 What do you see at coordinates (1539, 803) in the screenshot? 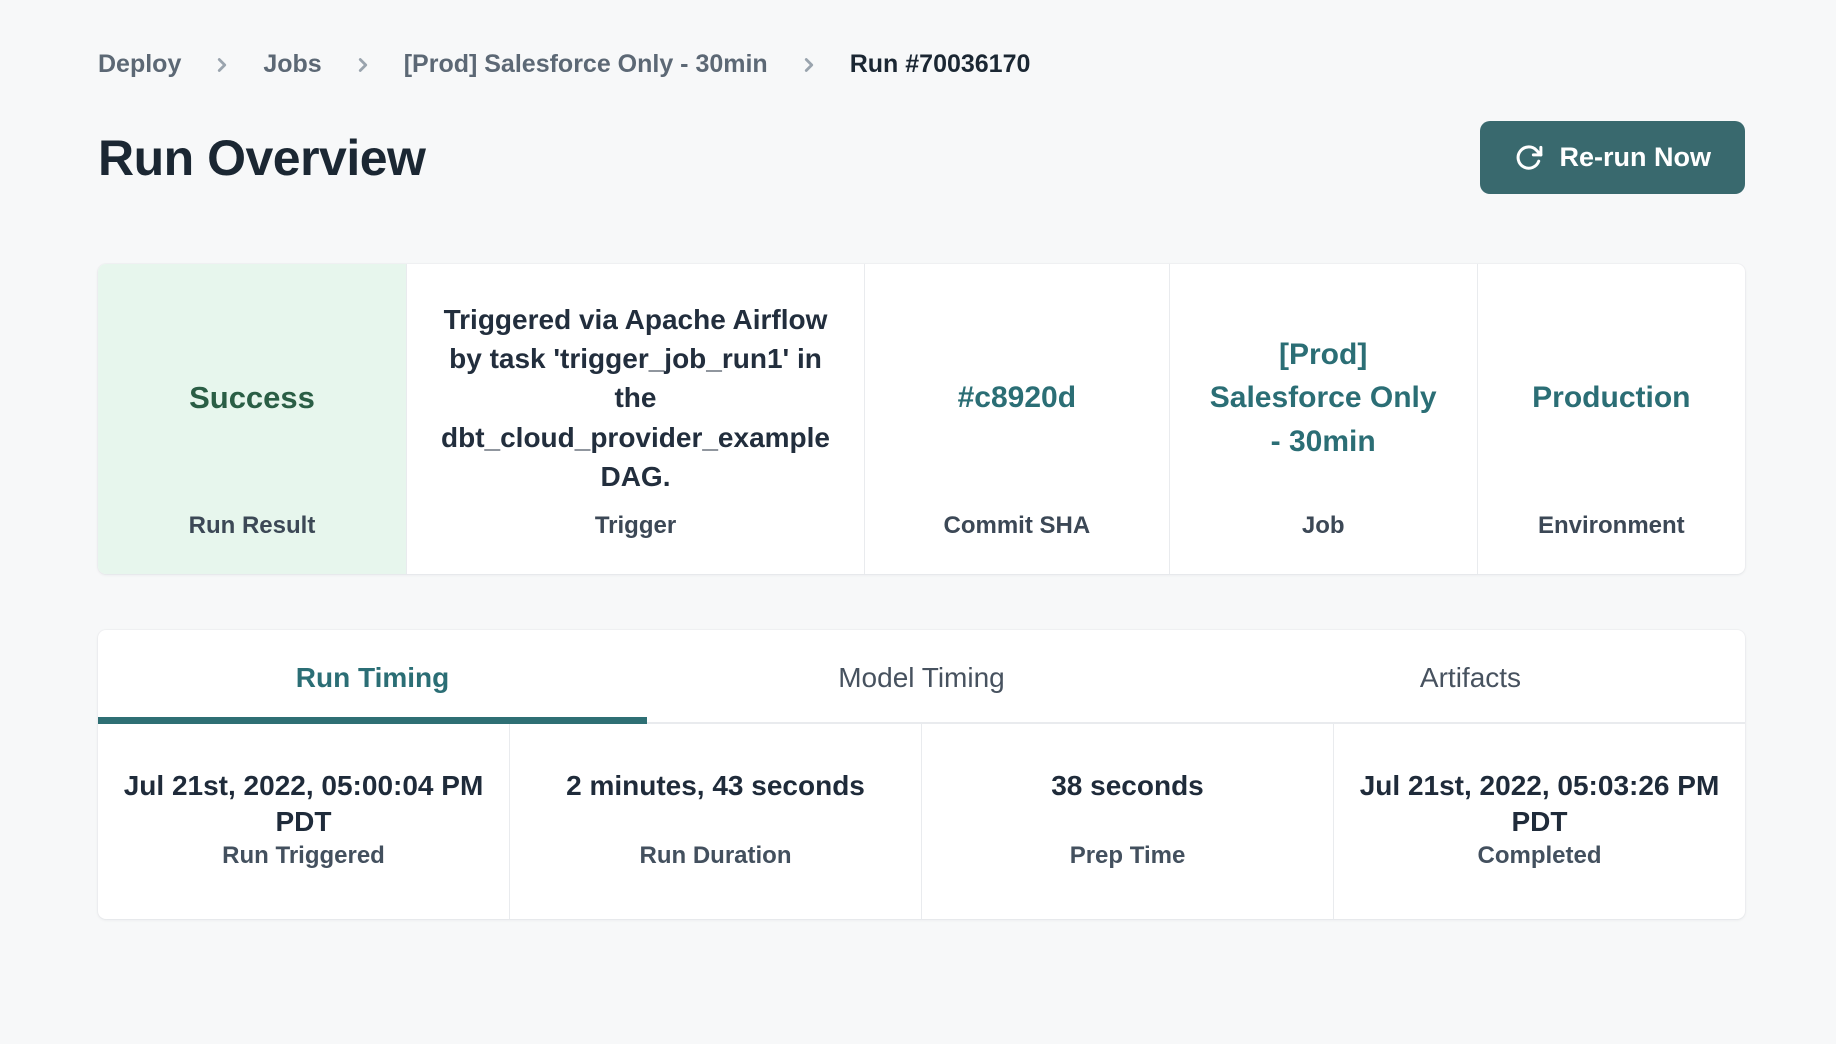
I see `completed-value: Jul 21st, 2022, 05:03:26 PM PDT` at bounding box center [1539, 803].